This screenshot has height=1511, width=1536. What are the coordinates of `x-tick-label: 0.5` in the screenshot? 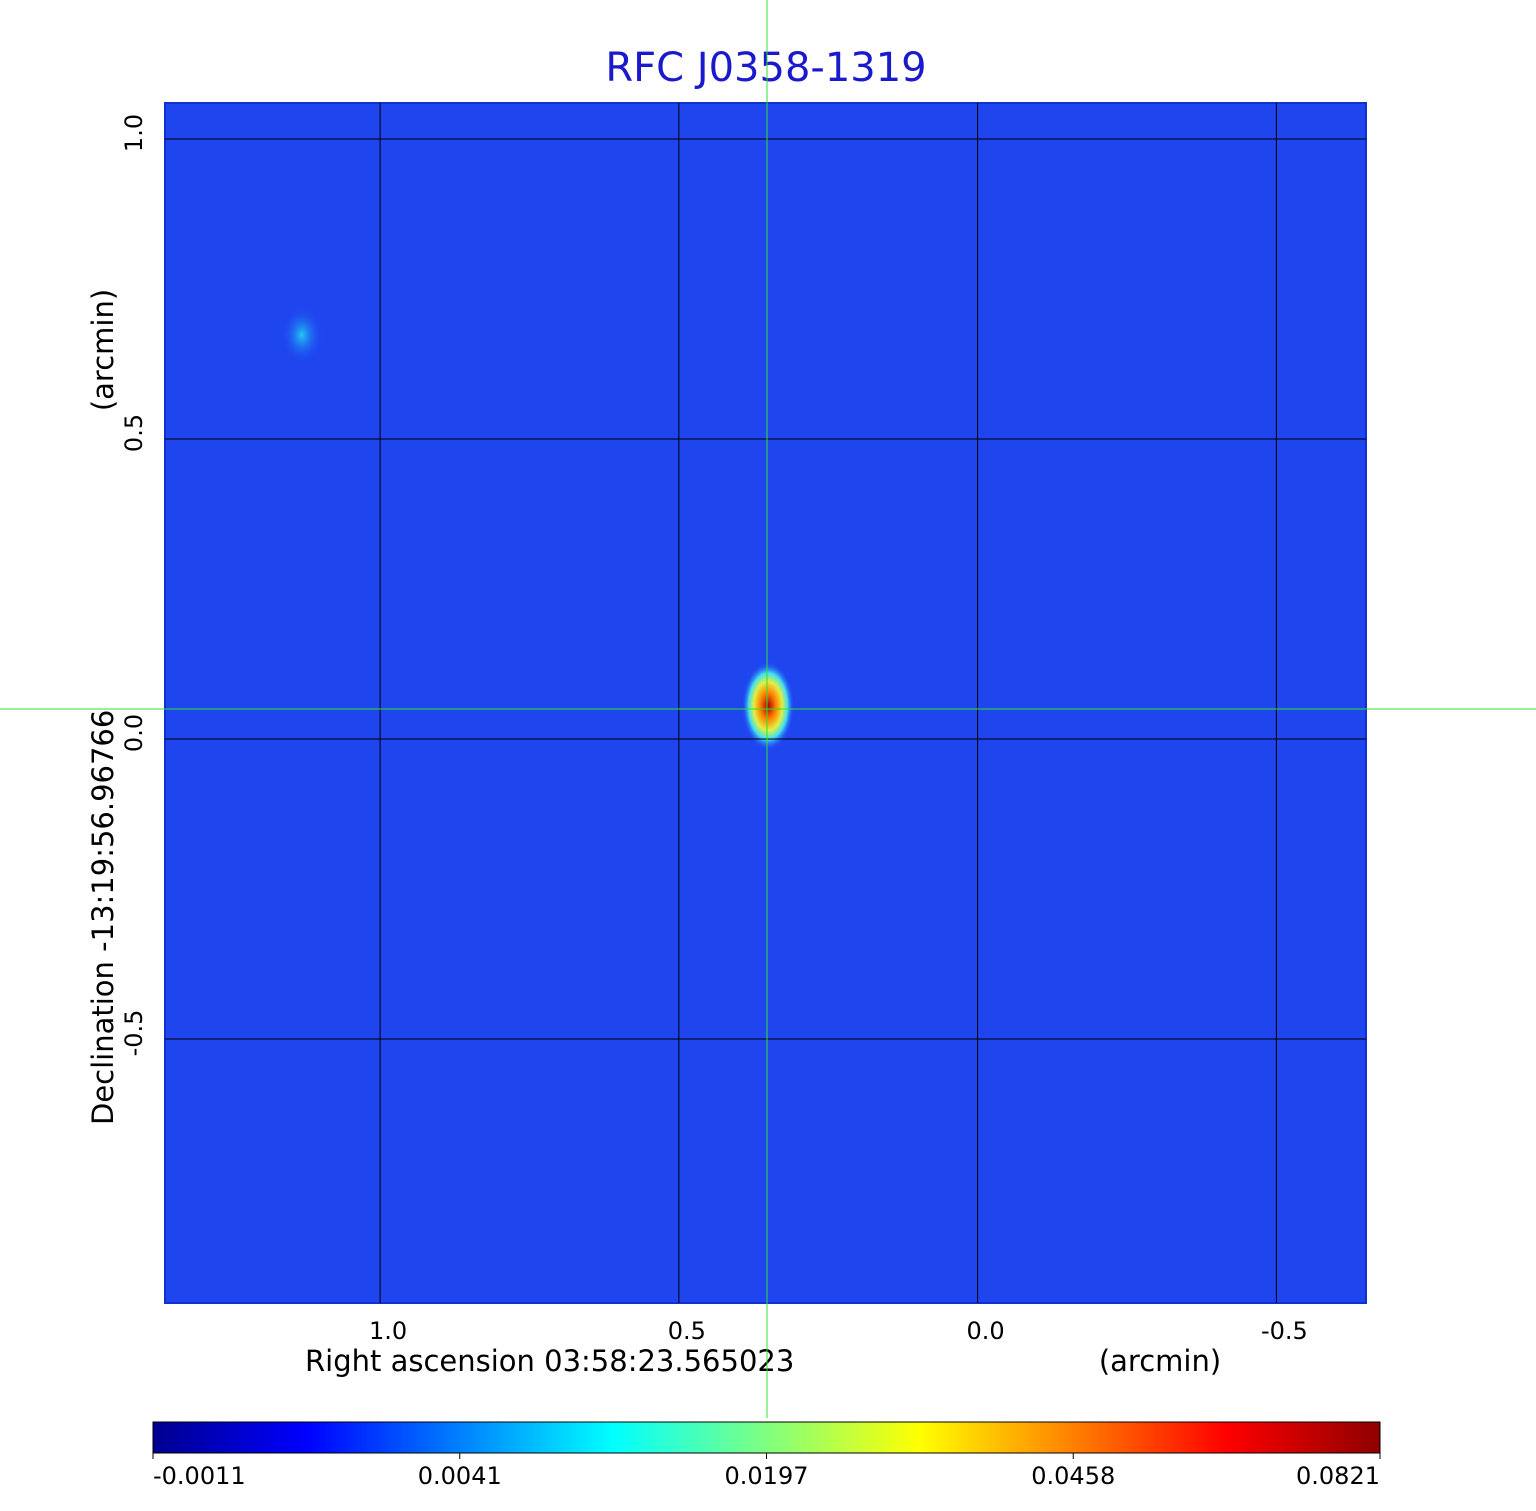 It's located at (687, 1331).